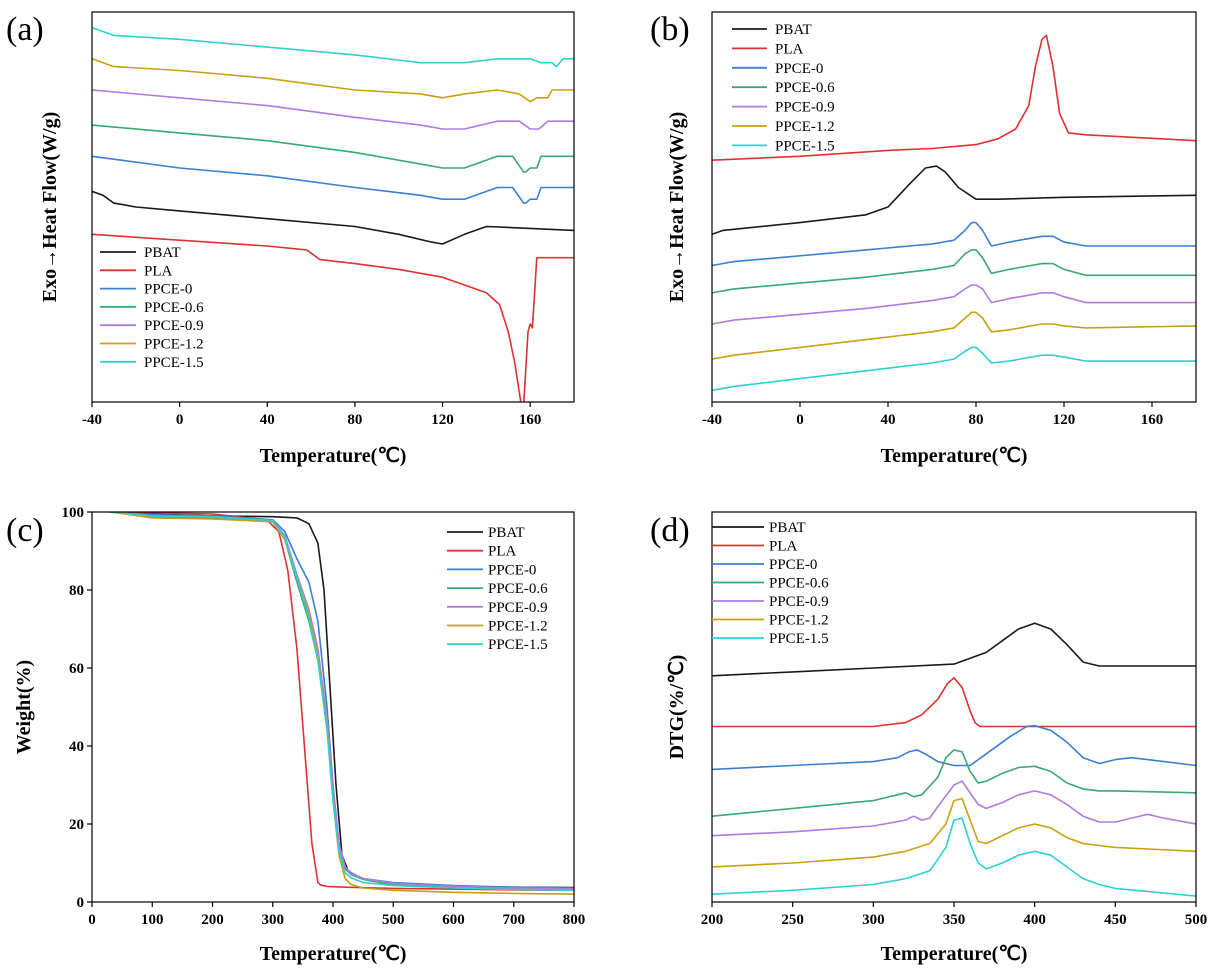 The width and height of the screenshot is (1217, 974). What do you see at coordinates (152, 920) in the screenshot?
I see `x-tick-label: 100` at bounding box center [152, 920].